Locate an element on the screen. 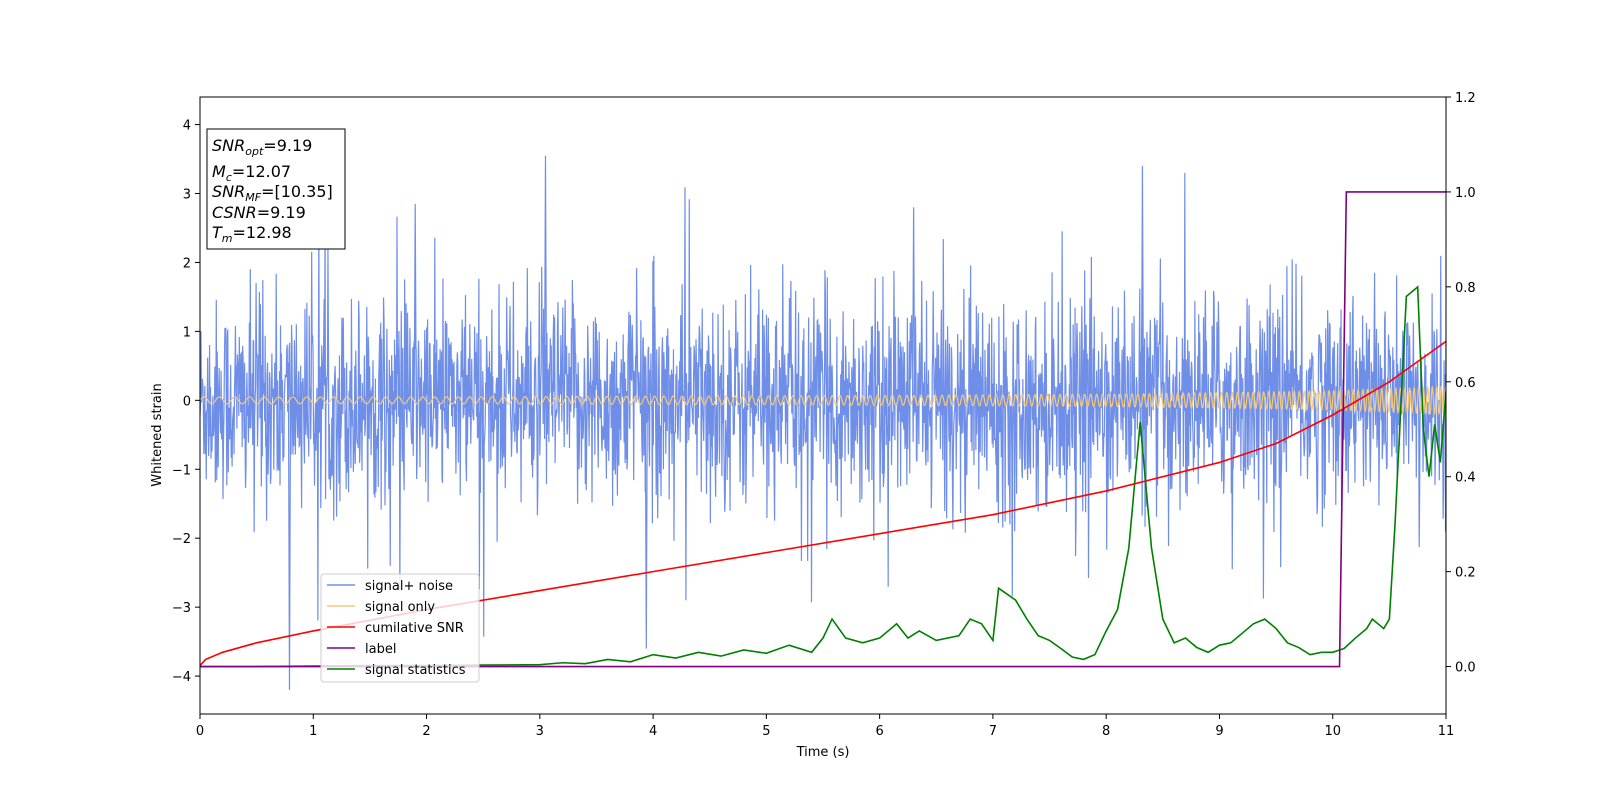  x-tick-label: 10 is located at coordinates (1332, 731).